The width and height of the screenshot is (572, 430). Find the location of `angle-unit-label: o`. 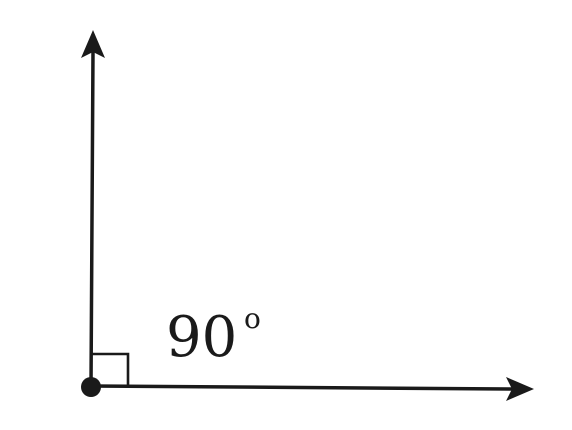

angle-unit-label: o is located at coordinates (252, 318).